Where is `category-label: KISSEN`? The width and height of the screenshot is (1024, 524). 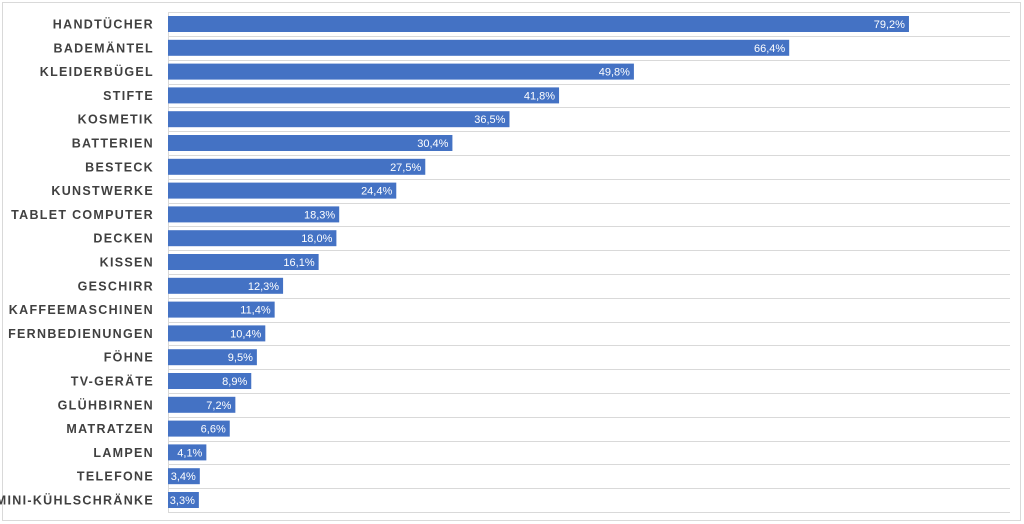 category-label: KISSEN is located at coordinates (127, 263).